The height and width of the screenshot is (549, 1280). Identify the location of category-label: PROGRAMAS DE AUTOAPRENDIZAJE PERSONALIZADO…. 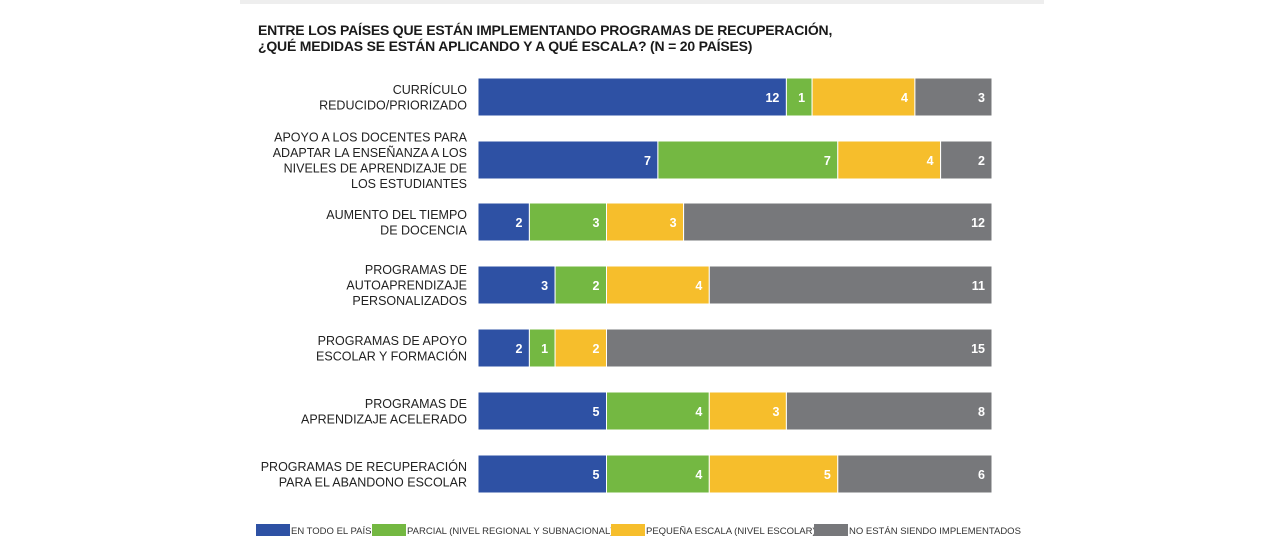
(406, 285).